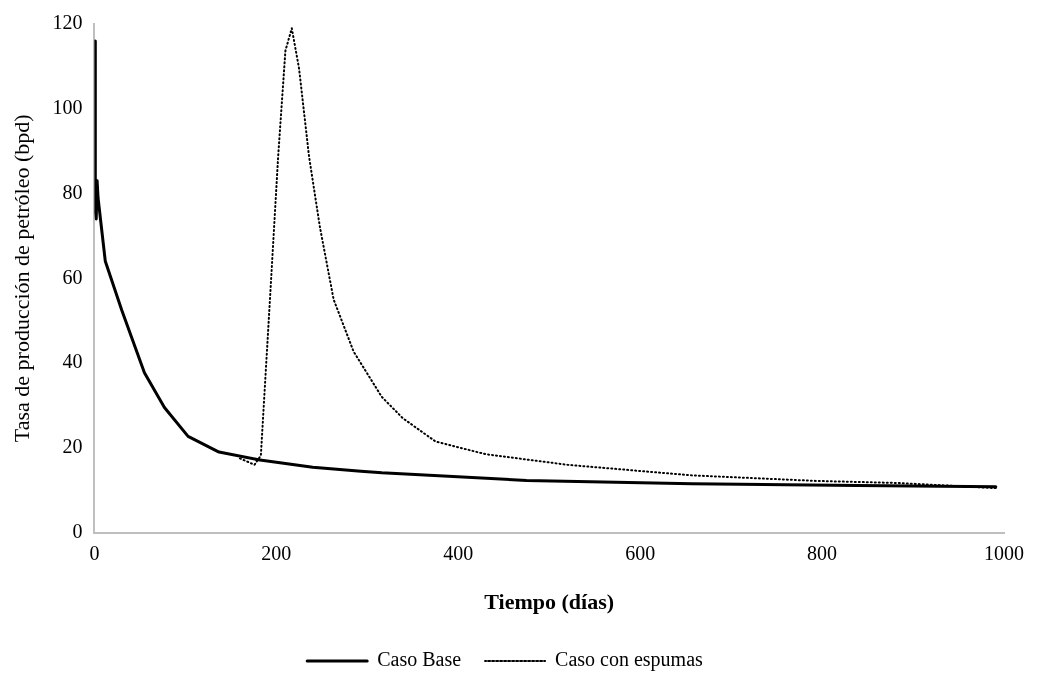 Image resolution: width=1044 pixels, height=685 pixels. What do you see at coordinates (94, 552) in the screenshot?
I see `x-tick-label: 0` at bounding box center [94, 552].